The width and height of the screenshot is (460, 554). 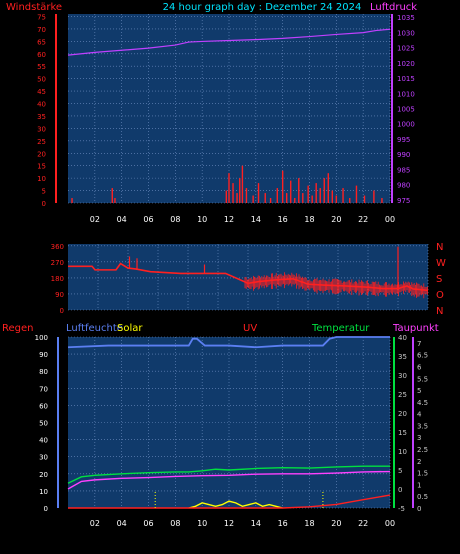 What do you see at coordinates (41, 338) in the screenshot?
I see `humidity-tick-label: 100` at bounding box center [41, 338].